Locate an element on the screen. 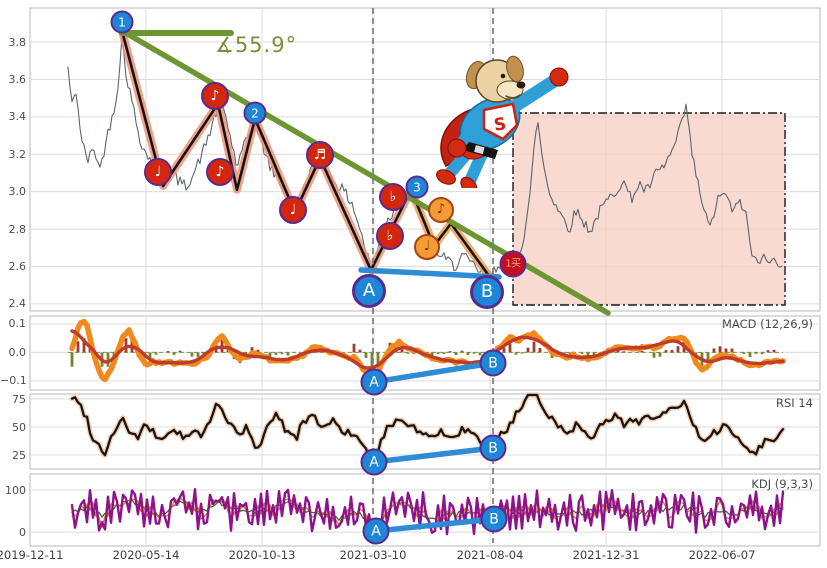  trendline-angle-label: ∡55.9° is located at coordinates (256, 45).